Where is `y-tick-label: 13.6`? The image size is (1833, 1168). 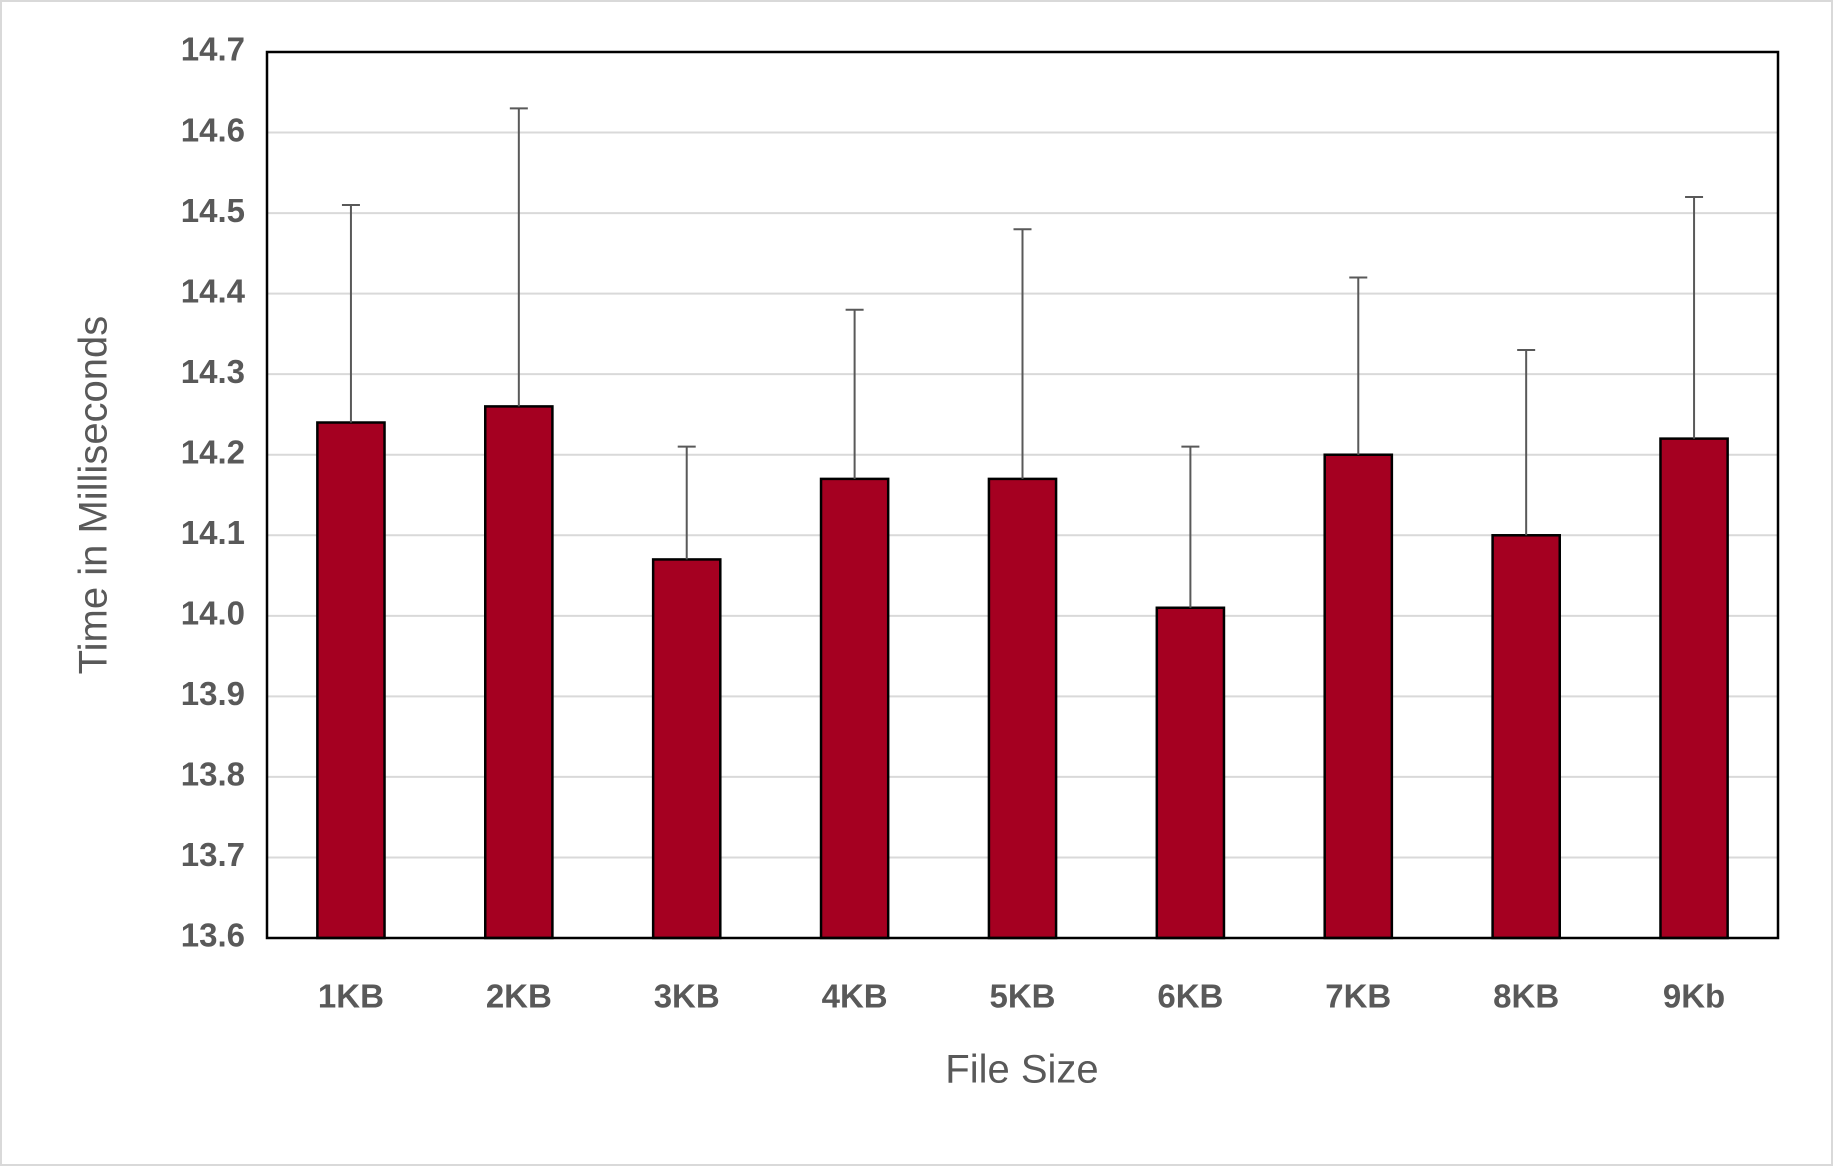
y-tick-label: 13.6 is located at coordinates (213, 935).